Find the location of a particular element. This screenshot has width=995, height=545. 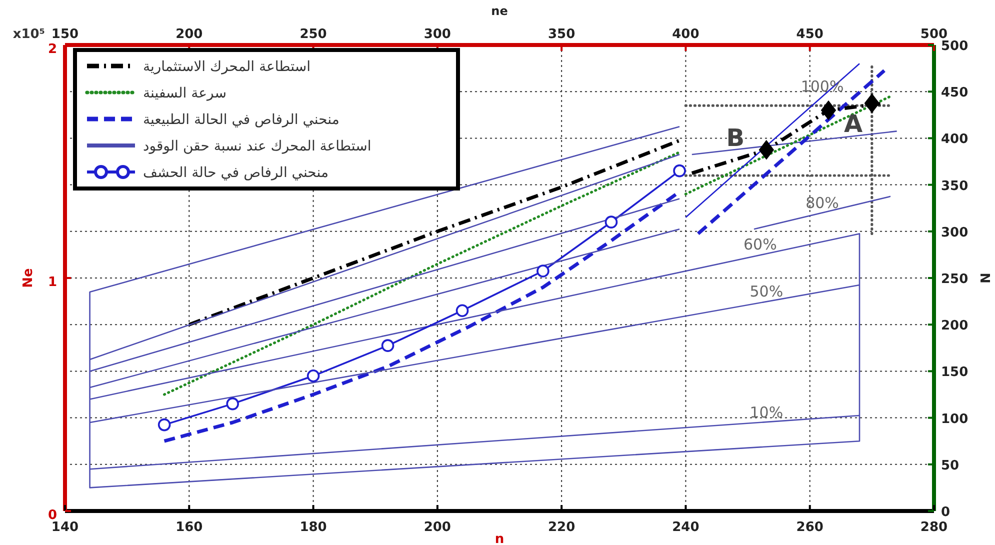

ytick: 1 is located at coordinates (52, 282).